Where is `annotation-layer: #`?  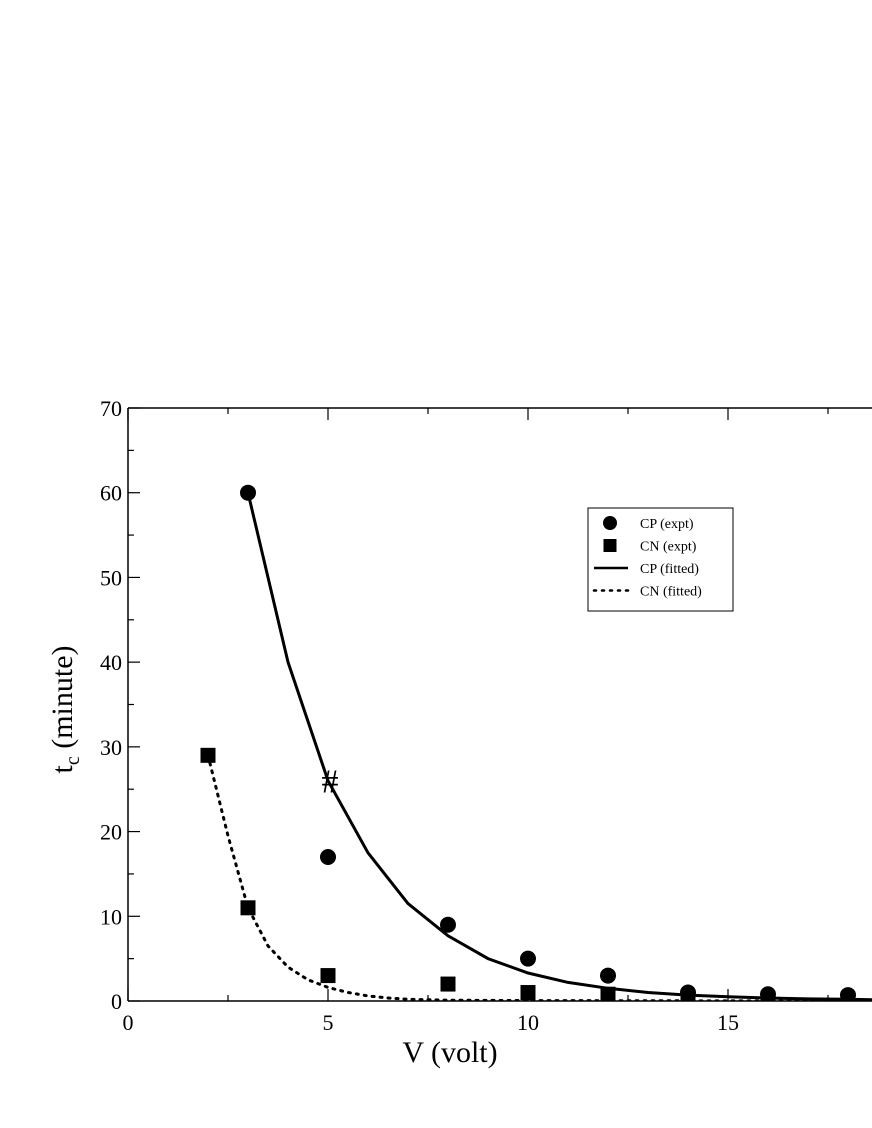
annotation-layer: # is located at coordinates (330, 782).